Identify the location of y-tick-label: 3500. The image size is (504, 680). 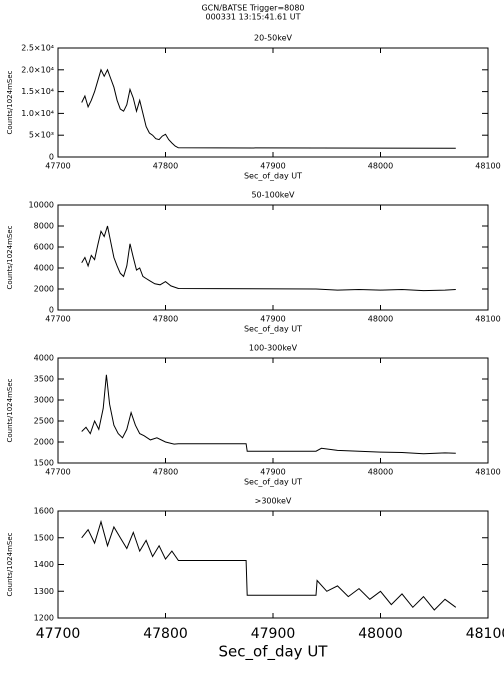
(44, 379).